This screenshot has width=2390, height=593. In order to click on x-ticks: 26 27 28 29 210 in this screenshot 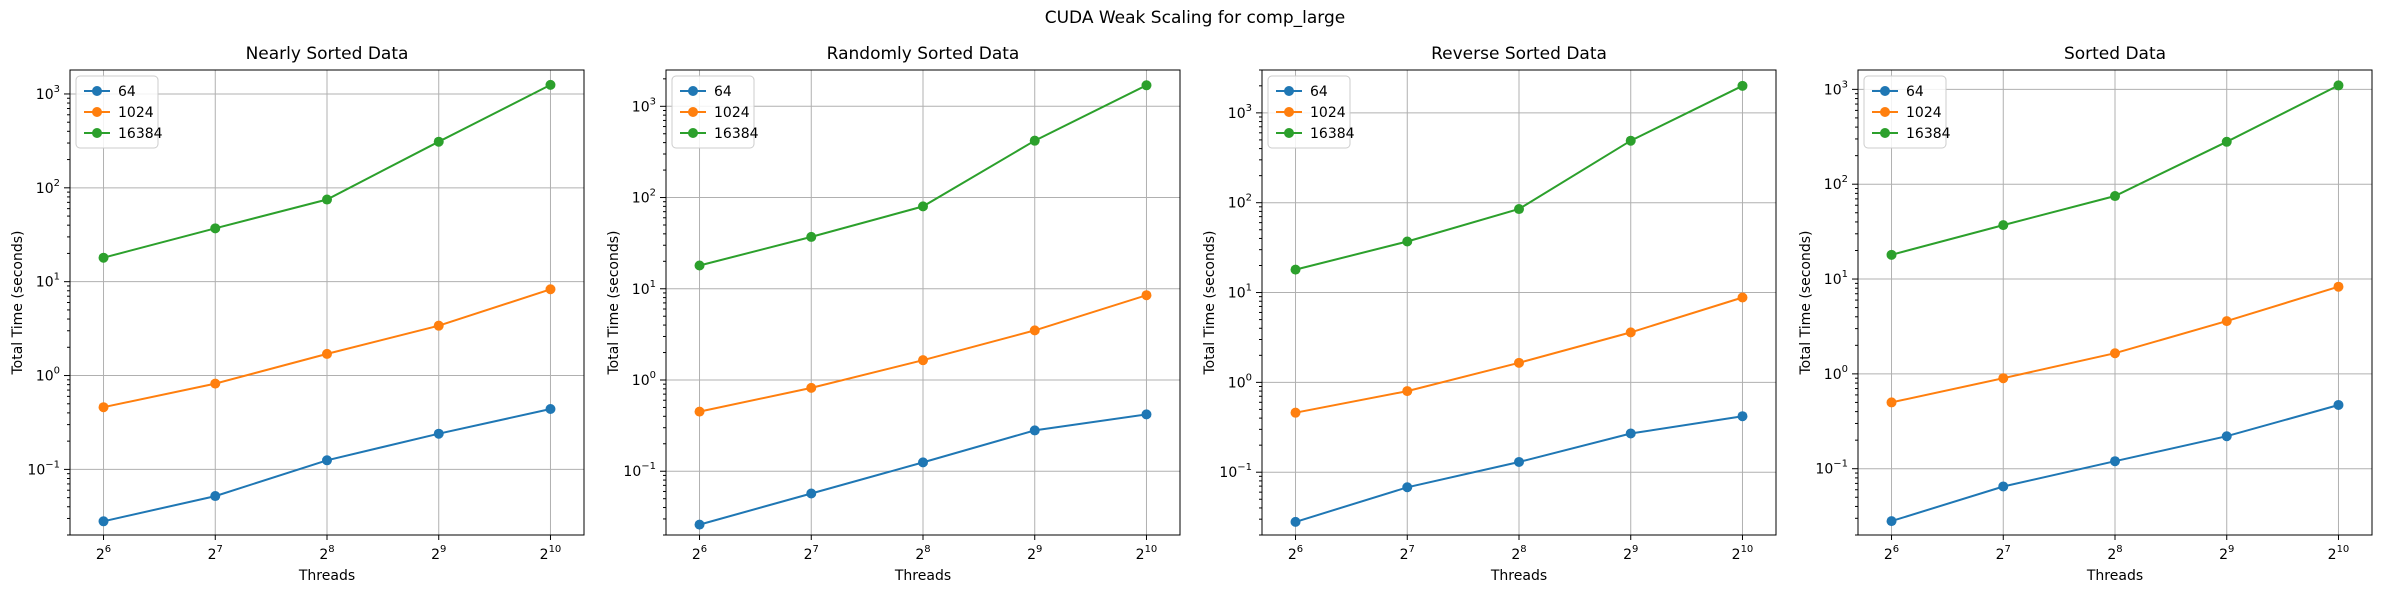, I will do `click(2116, 549)`.